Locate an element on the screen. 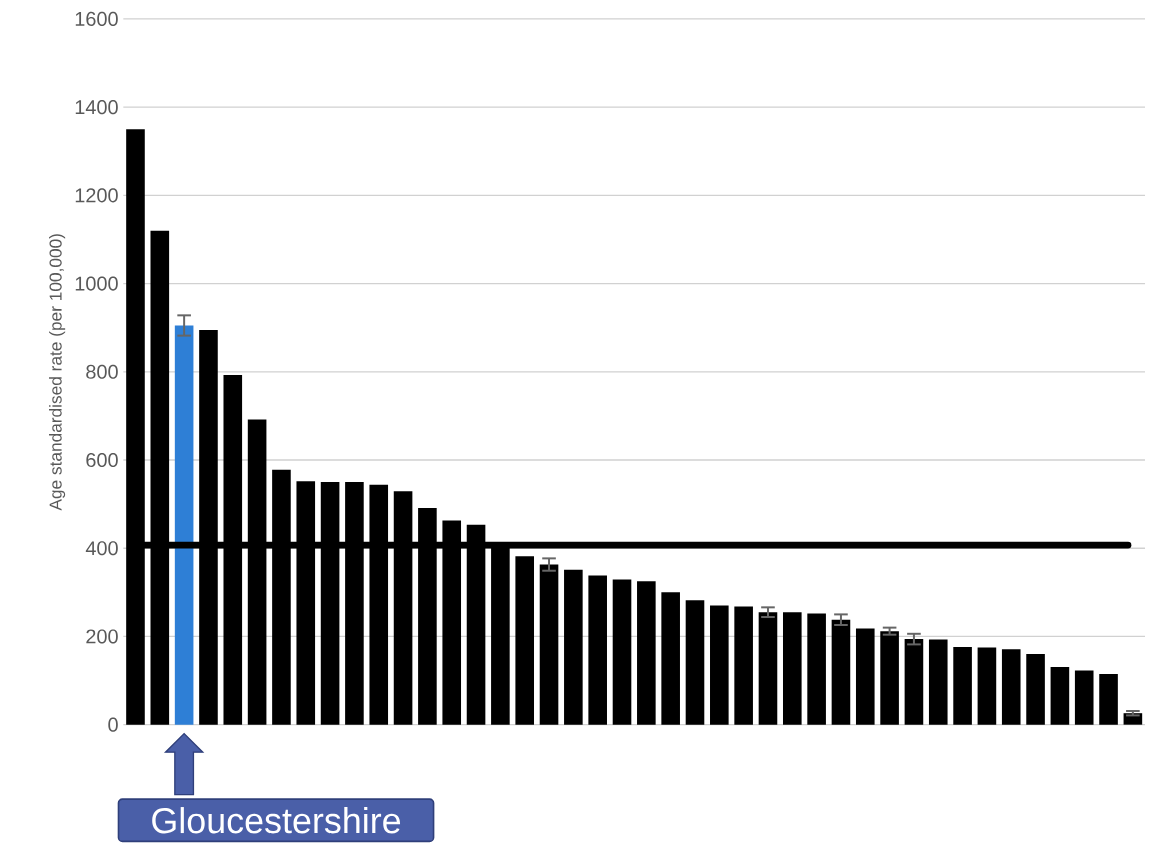 Image resolution: width=1156 pixels, height=854 pixels. y-tick-label: 400 is located at coordinates (101, 548).